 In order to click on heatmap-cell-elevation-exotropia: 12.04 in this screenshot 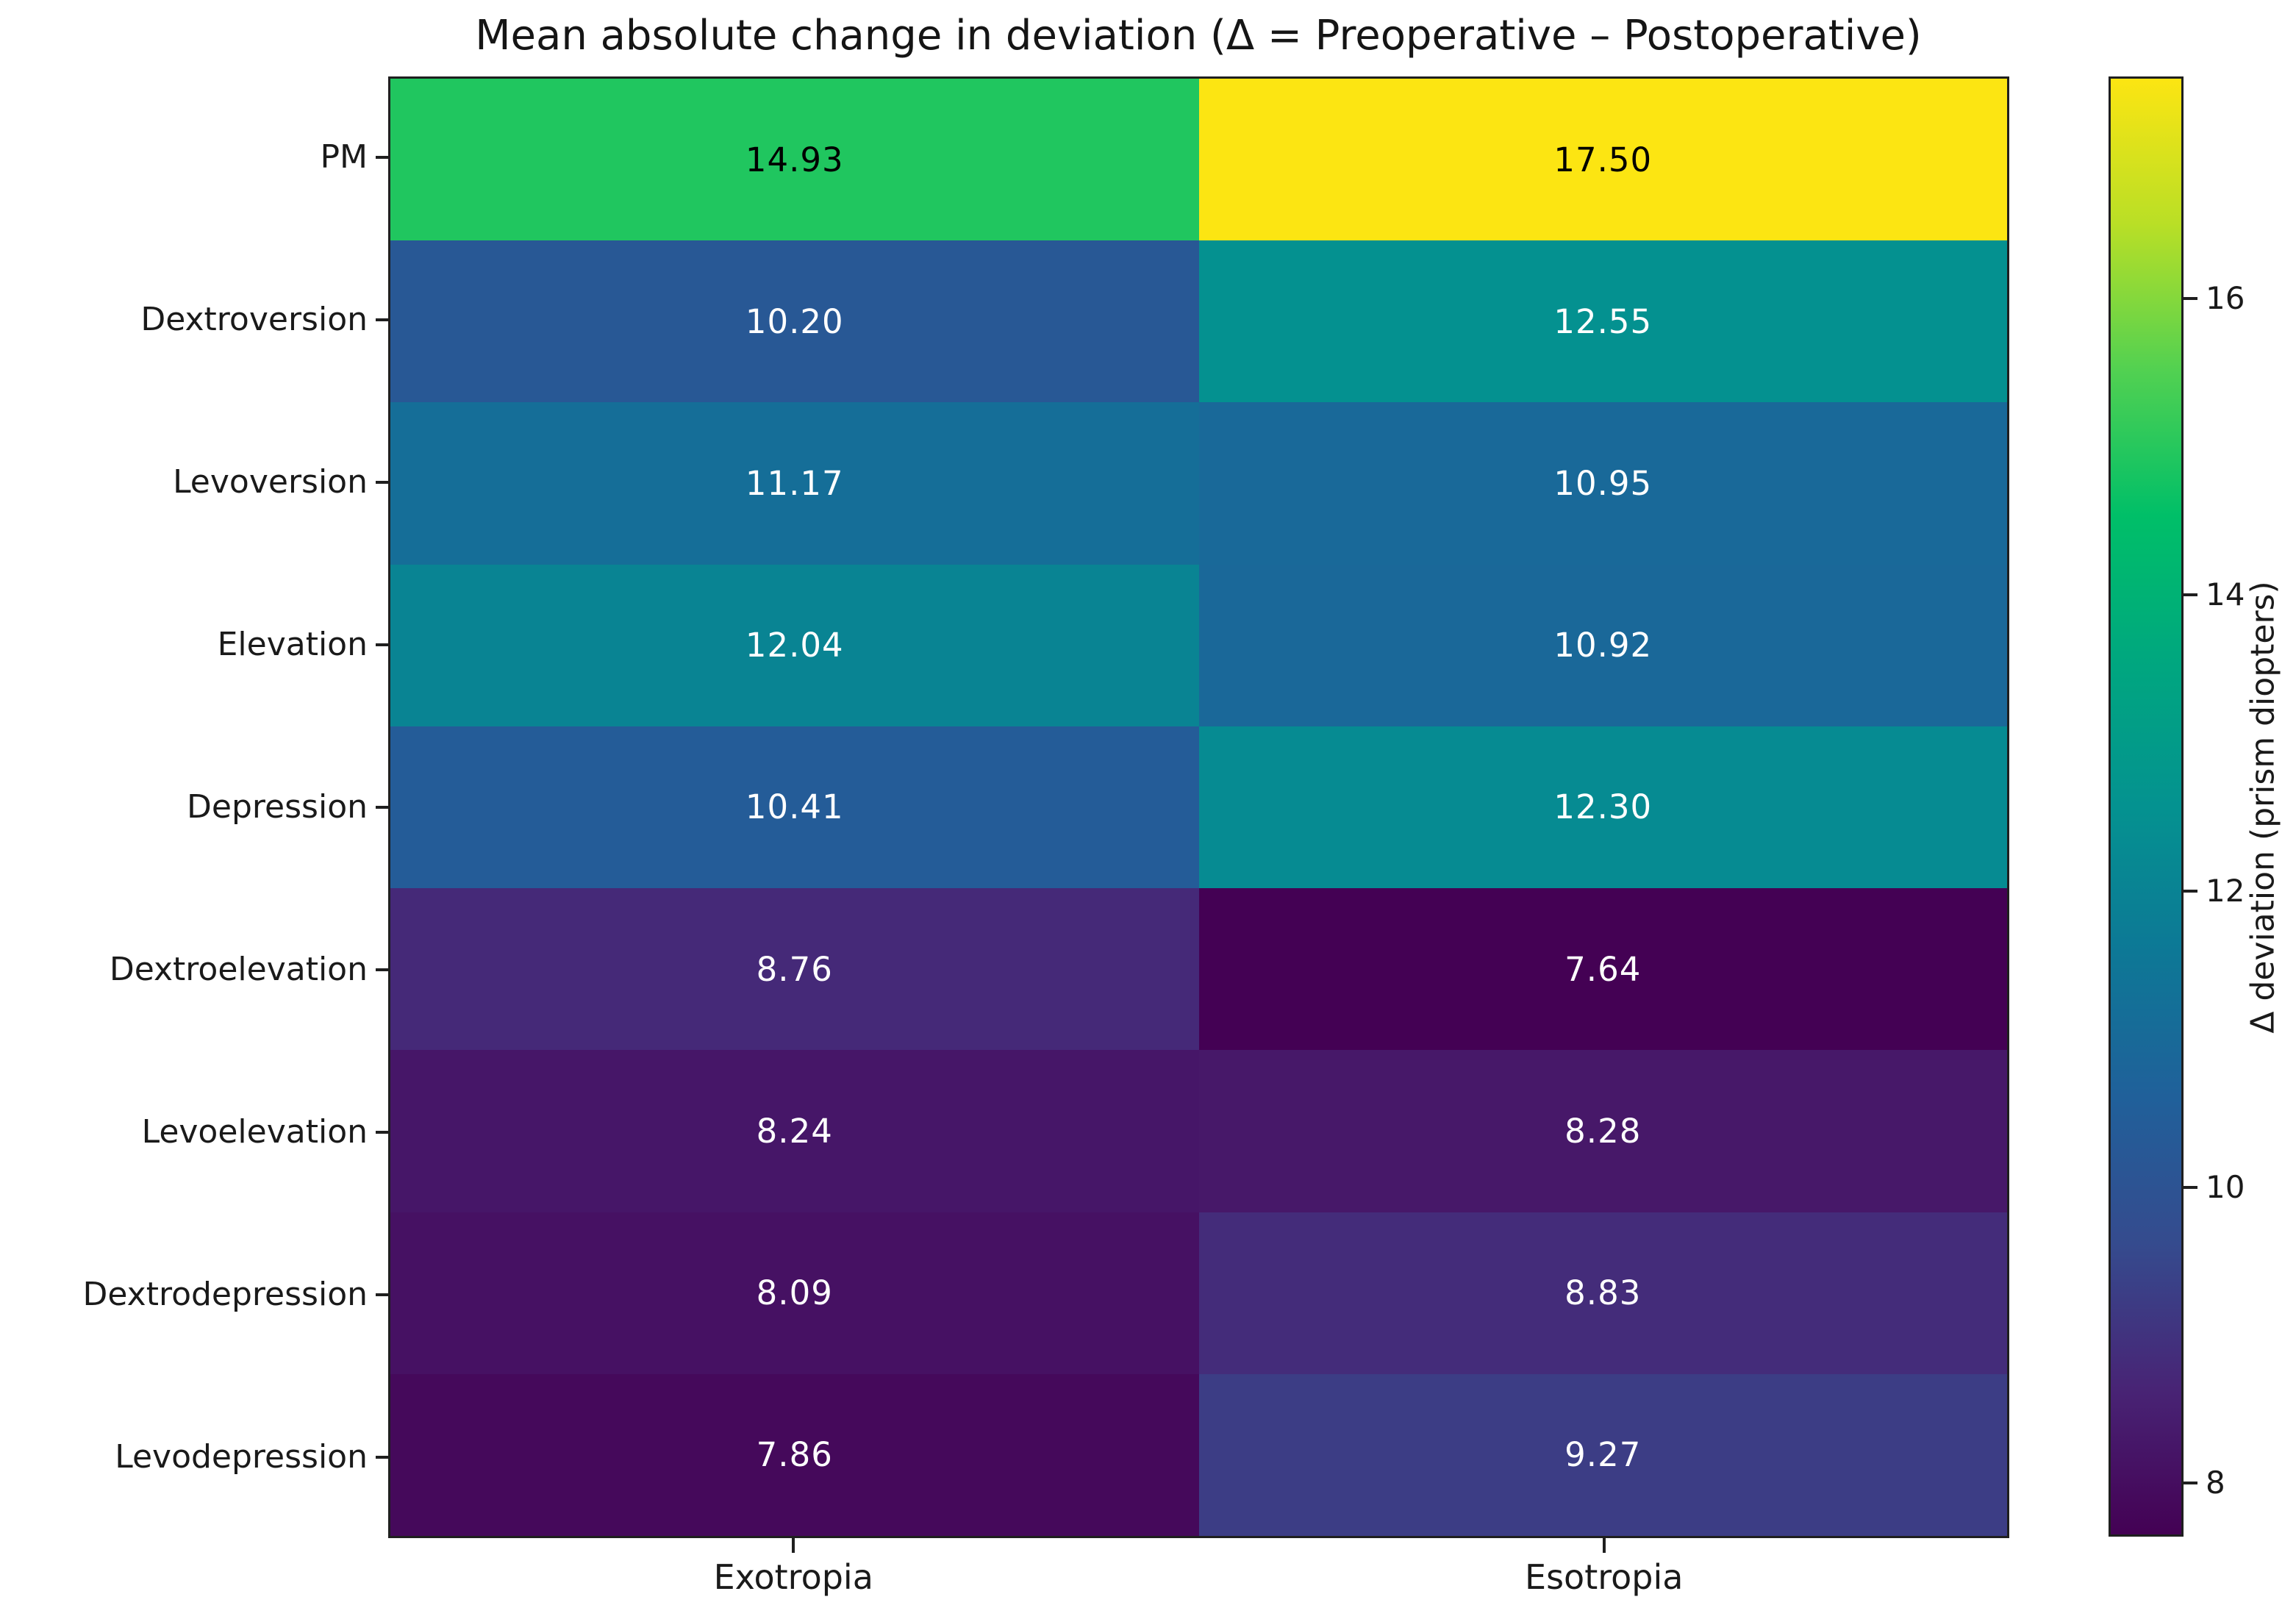, I will do `click(794, 645)`.